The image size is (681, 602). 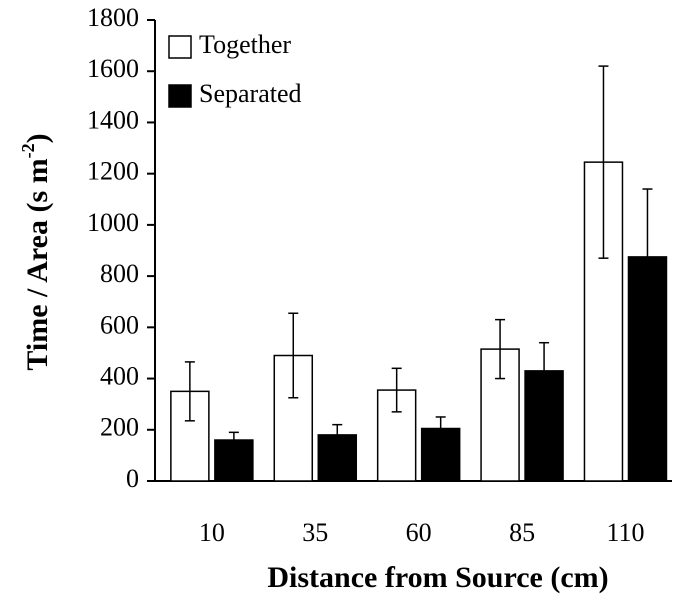 I want to click on y-tick-label: 0, so click(x=132, y=478).